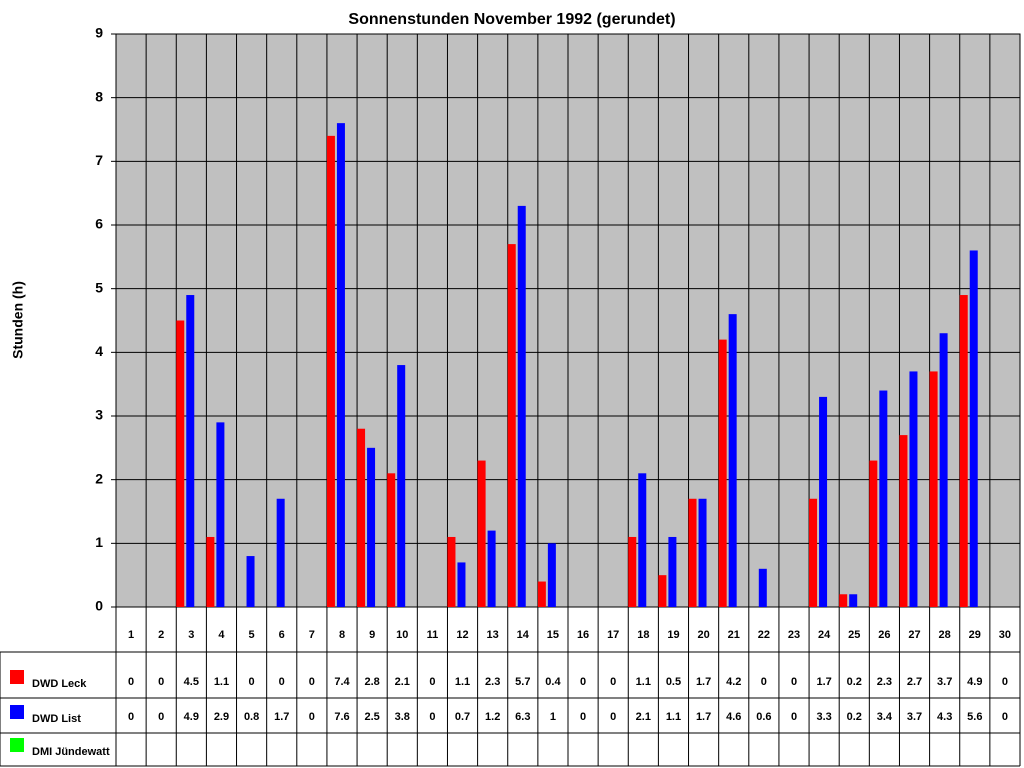  I want to click on table-value: 3.3, so click(823, 717).